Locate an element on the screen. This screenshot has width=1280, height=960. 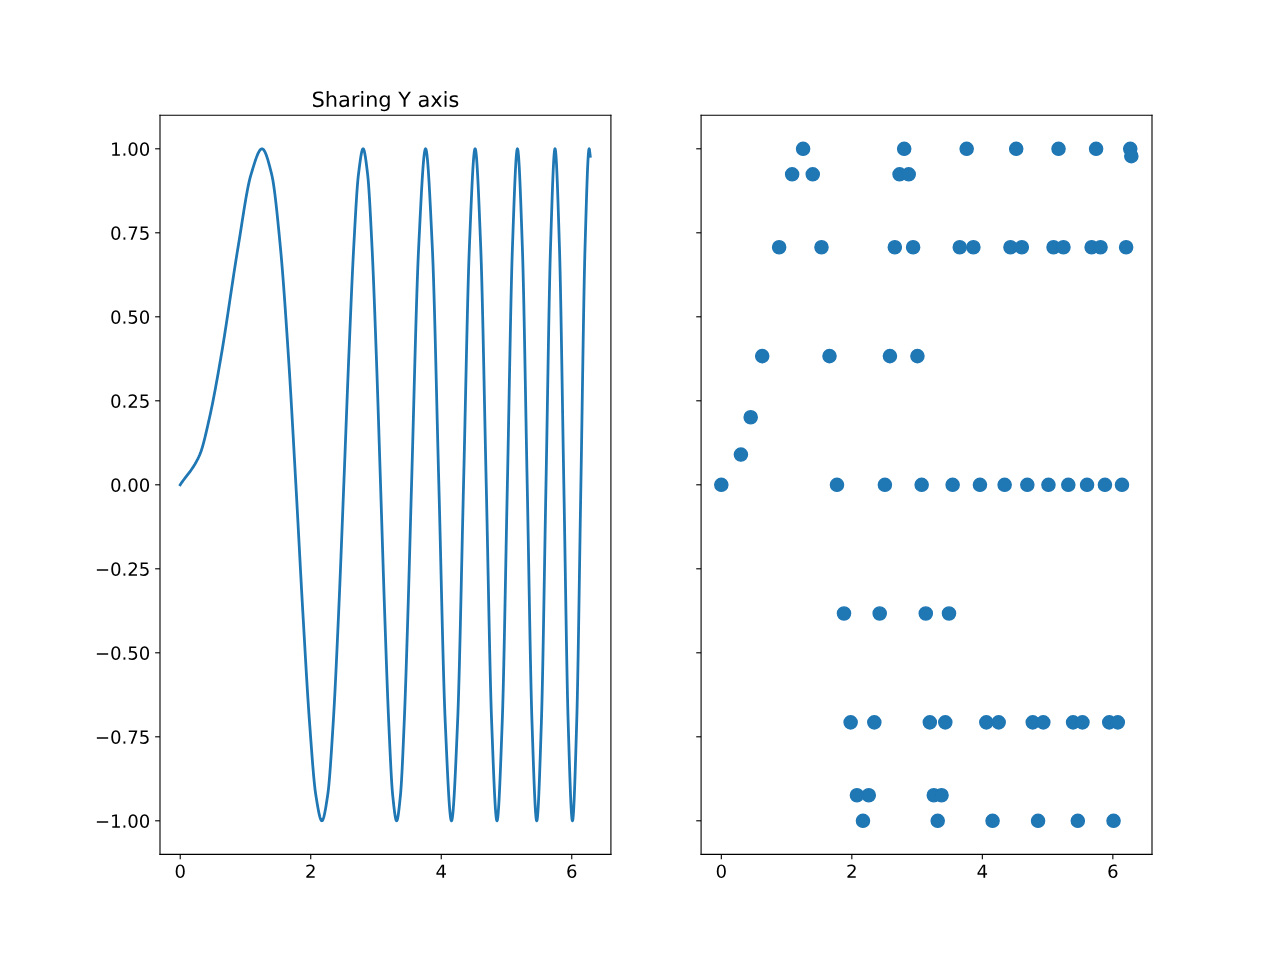
y-tick-label: 0.75 is located at coordinates (130, 233).